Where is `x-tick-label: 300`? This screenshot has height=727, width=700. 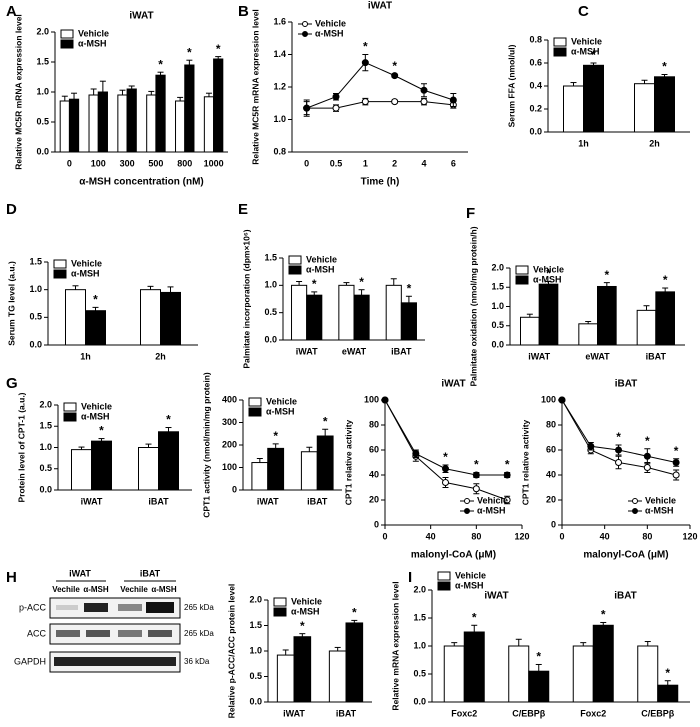
x-tick-label: 300 is located at coordinates (127, 163).